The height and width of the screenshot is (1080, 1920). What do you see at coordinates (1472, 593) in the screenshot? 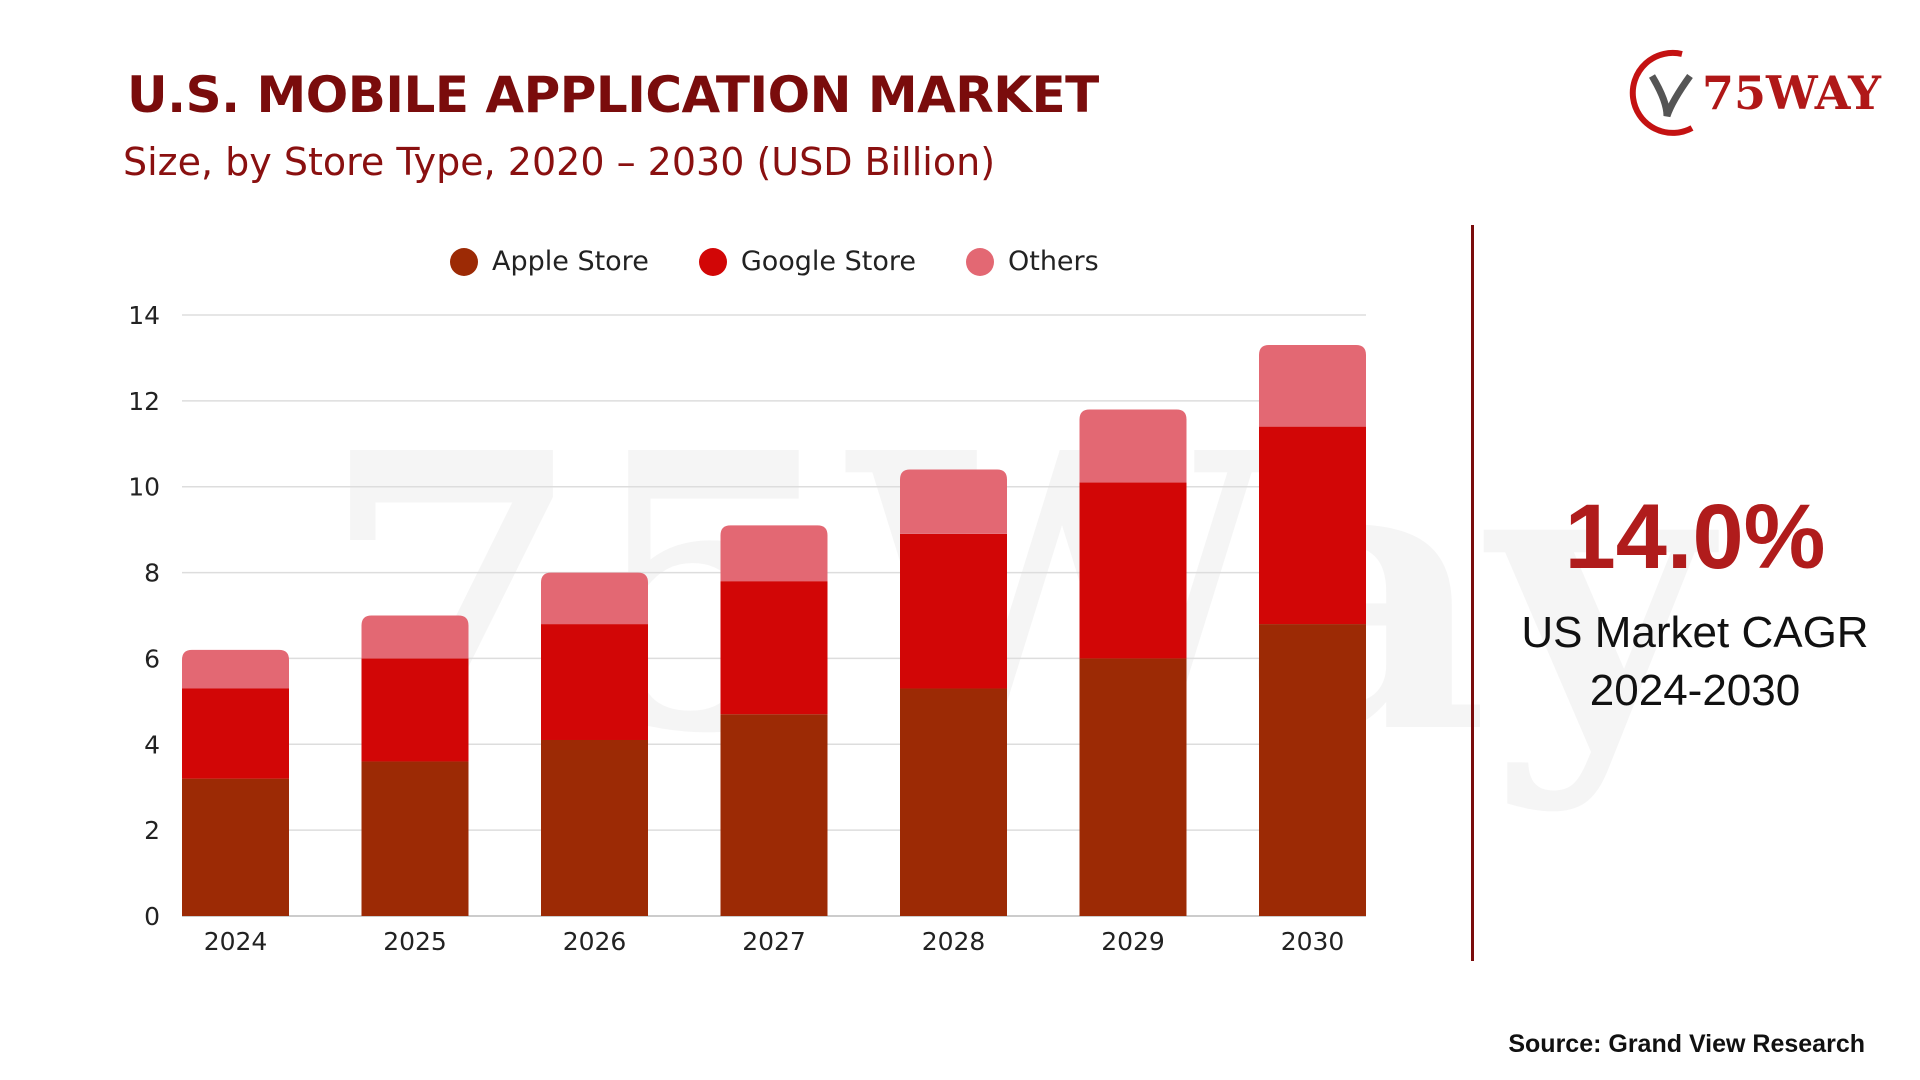
I see `divider` at bounding box center [1472, 593].